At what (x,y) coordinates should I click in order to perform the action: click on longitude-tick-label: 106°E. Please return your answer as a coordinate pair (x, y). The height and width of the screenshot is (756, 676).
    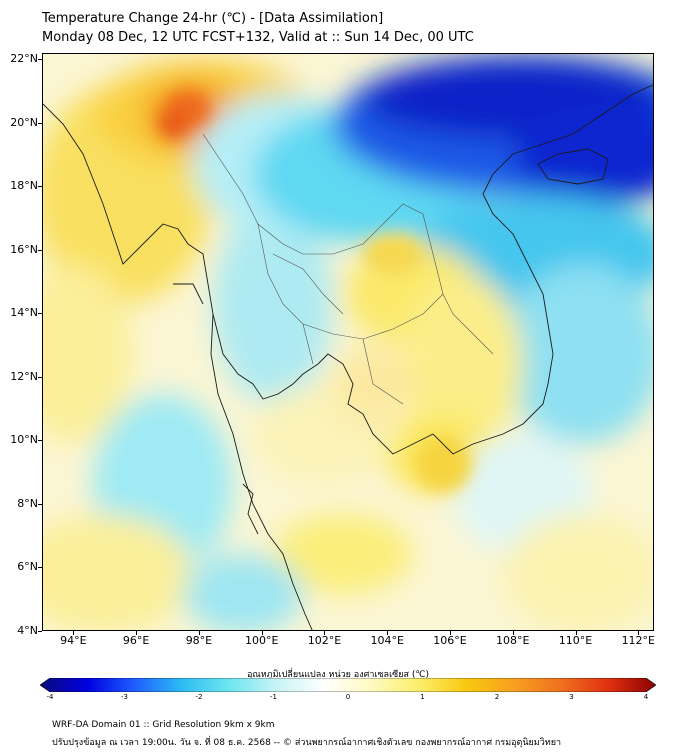
    Looking at the image, I should click on (450, 640).